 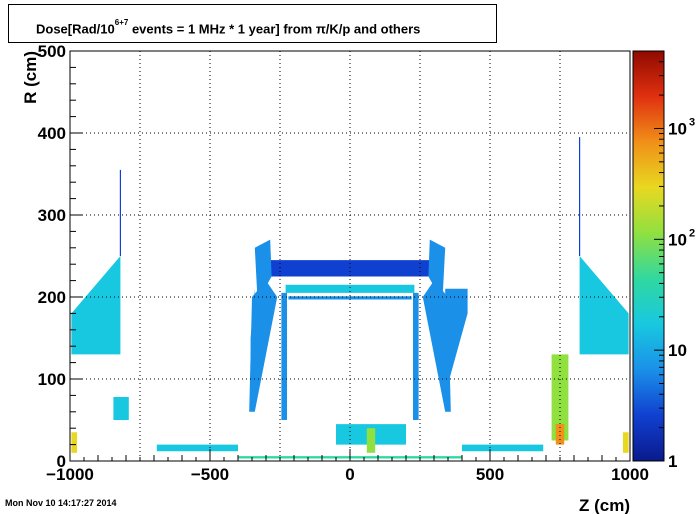 What do you see at coordinates (456, 333) in the screenshot?
I see `heatmap-region-right-far-wedge` at bounding box center [456, 333].